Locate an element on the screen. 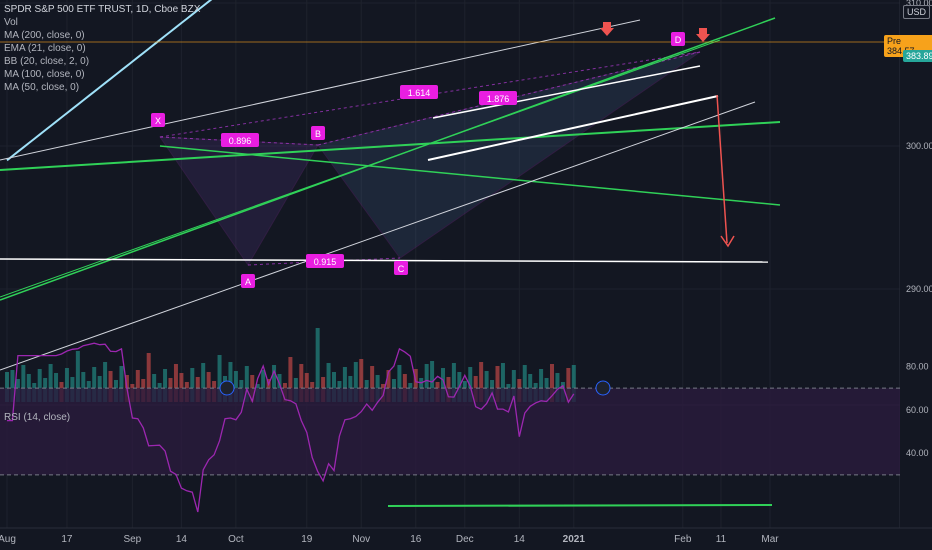 Image resolution: width=932 pixels, height=550 pixels. pattern-point-d: D is located at coordinates (678, 40).